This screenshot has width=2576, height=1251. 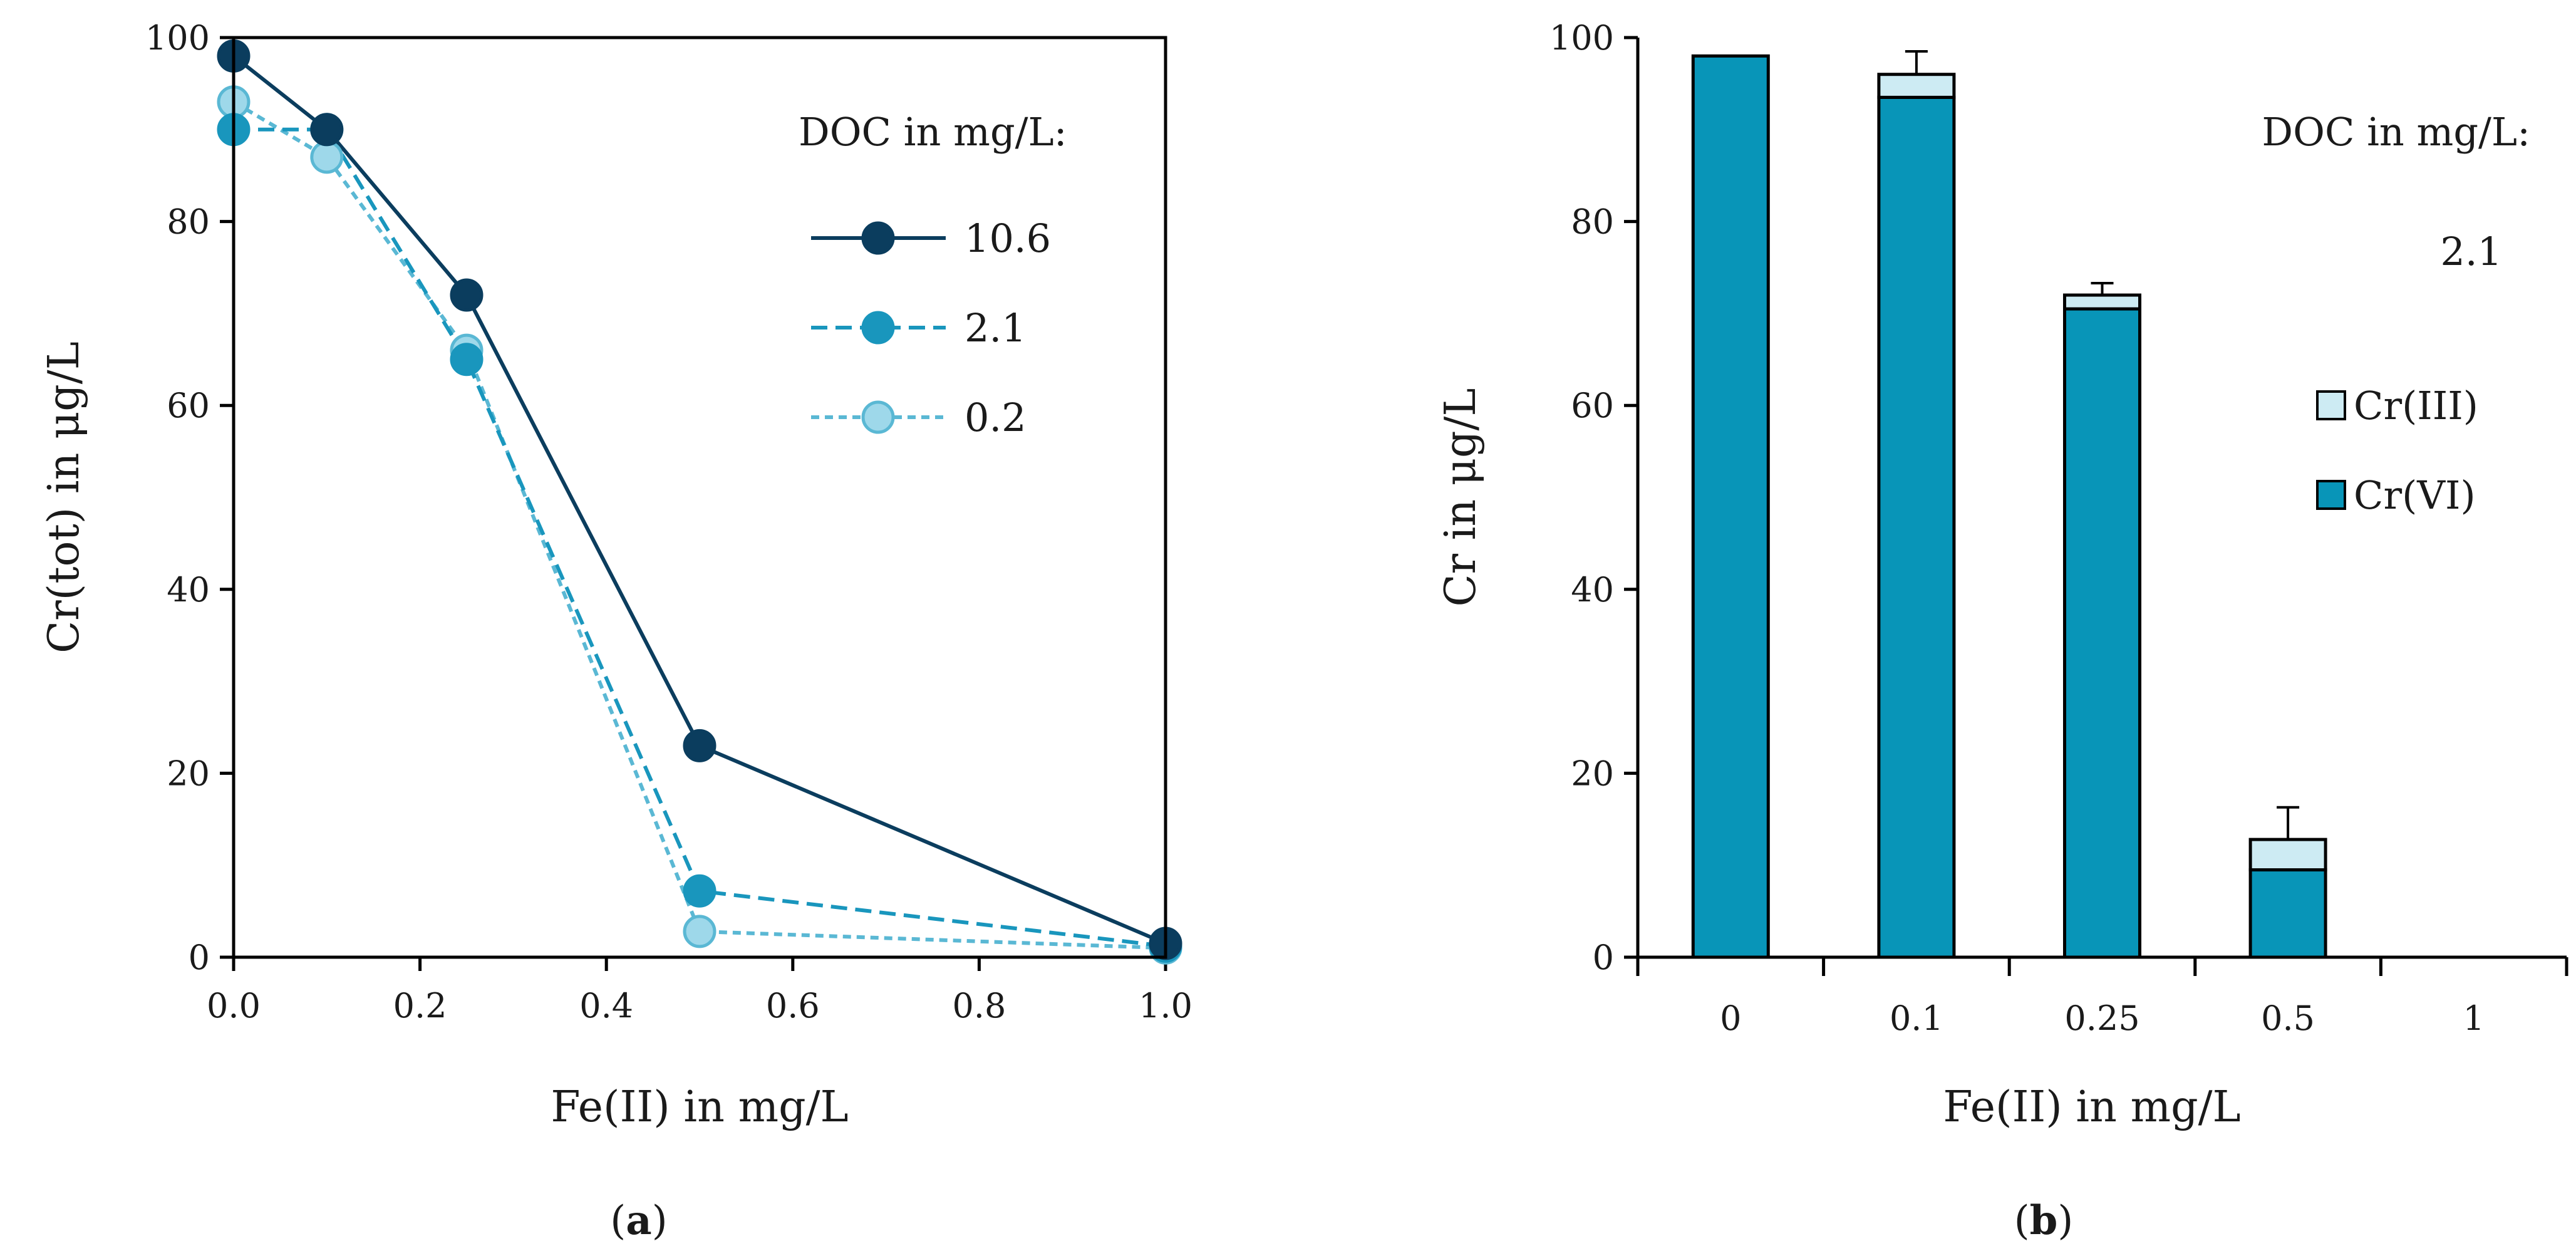 I want to click on chart-a-y-tick-label: 0, so click(x=199, y=957).